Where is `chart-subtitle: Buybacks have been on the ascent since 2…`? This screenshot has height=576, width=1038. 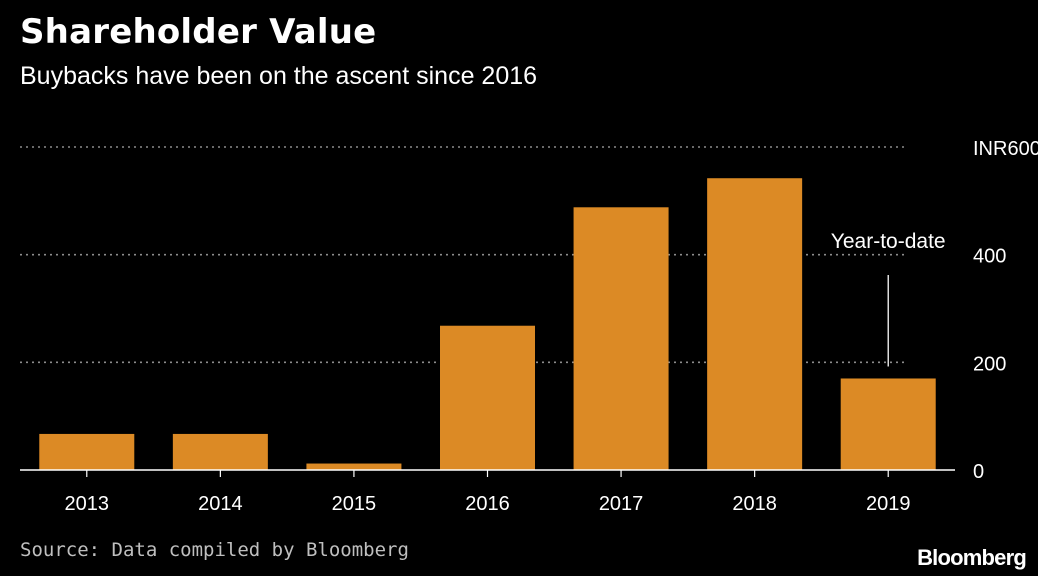 chart-subtitle: Buybacks have been on the ascent since 2… is located at coordinates (279, 76).